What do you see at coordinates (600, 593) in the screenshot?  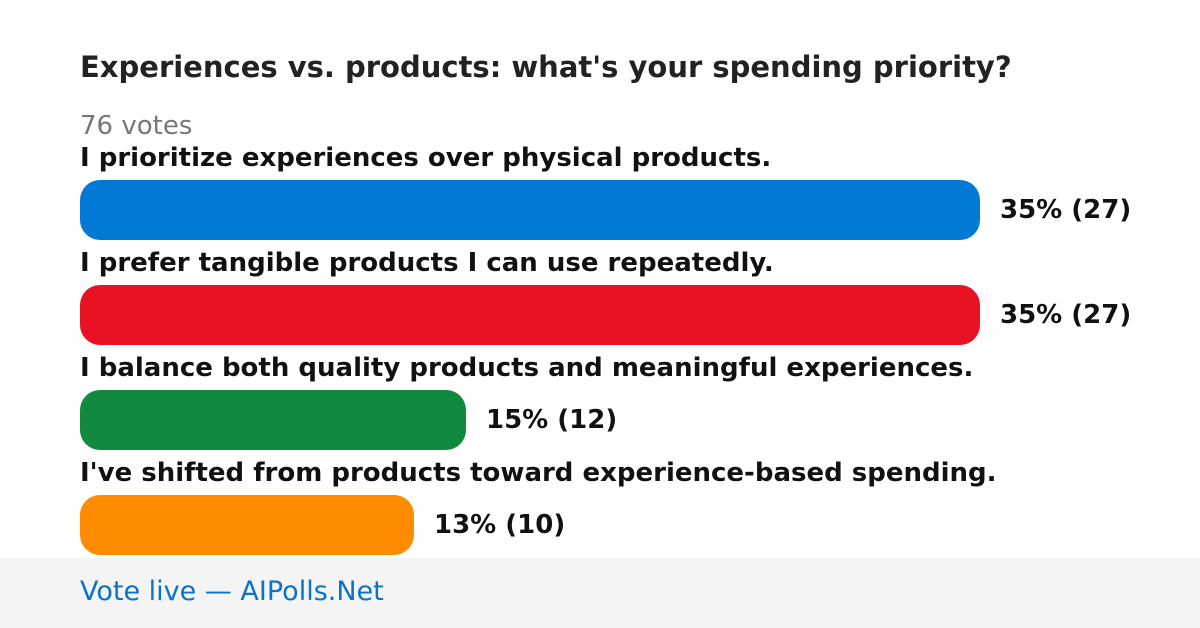 I see `footer-bar: Vote live — AIPolls.Net` at bounding box center [600, 593].